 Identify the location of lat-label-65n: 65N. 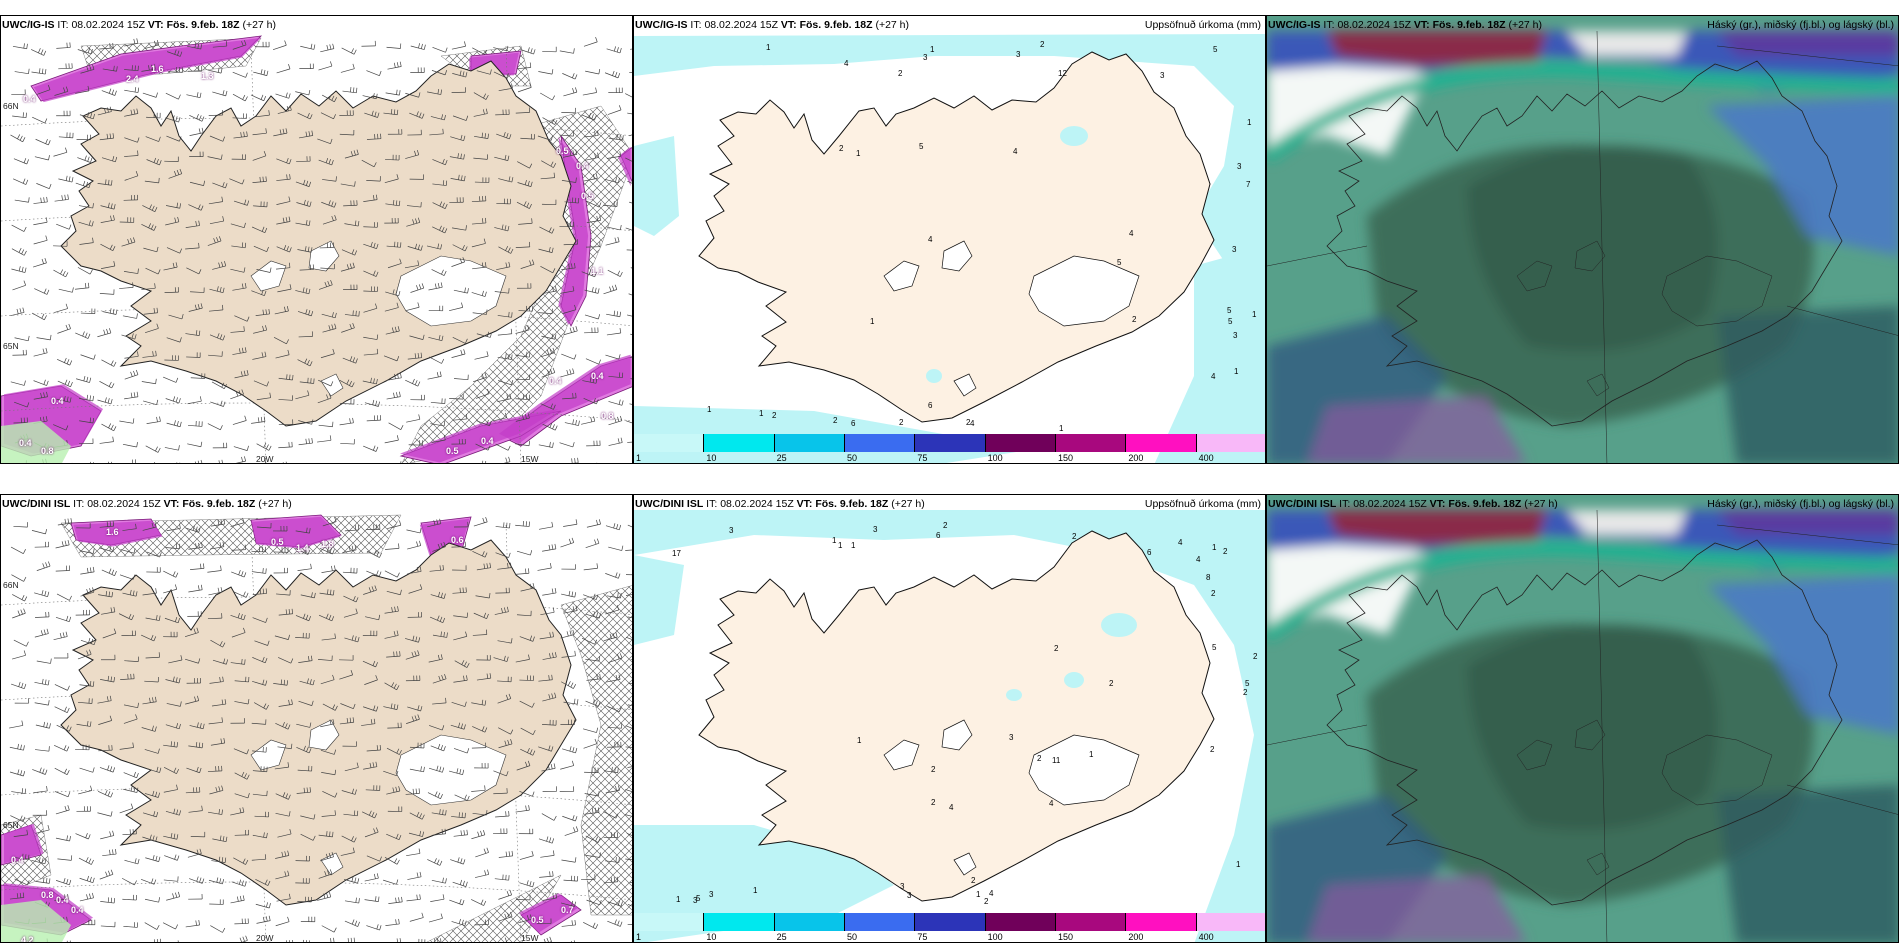
(11, 346).